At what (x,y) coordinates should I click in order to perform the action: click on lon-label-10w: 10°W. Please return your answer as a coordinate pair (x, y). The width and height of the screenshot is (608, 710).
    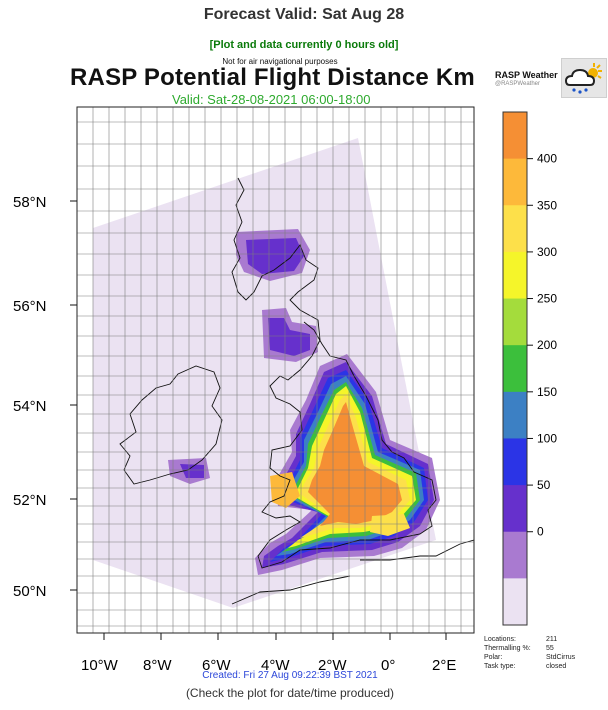
    Looking at the image, I should click on (100, 665).